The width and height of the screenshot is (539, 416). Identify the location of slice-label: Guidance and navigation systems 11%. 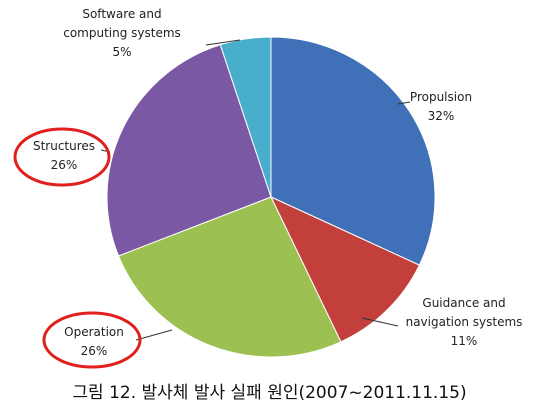
(464, 322).